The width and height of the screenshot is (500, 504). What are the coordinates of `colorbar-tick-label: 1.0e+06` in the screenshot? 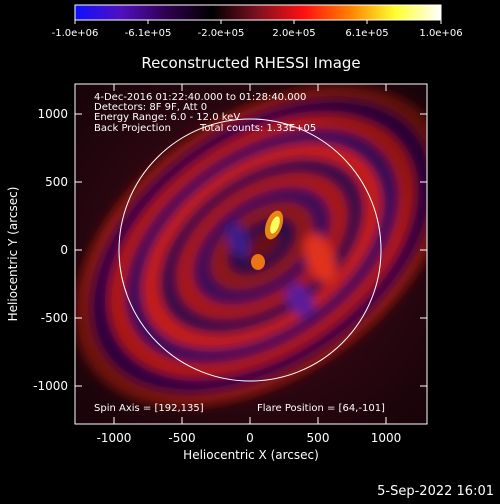 It's located at (440, 33).